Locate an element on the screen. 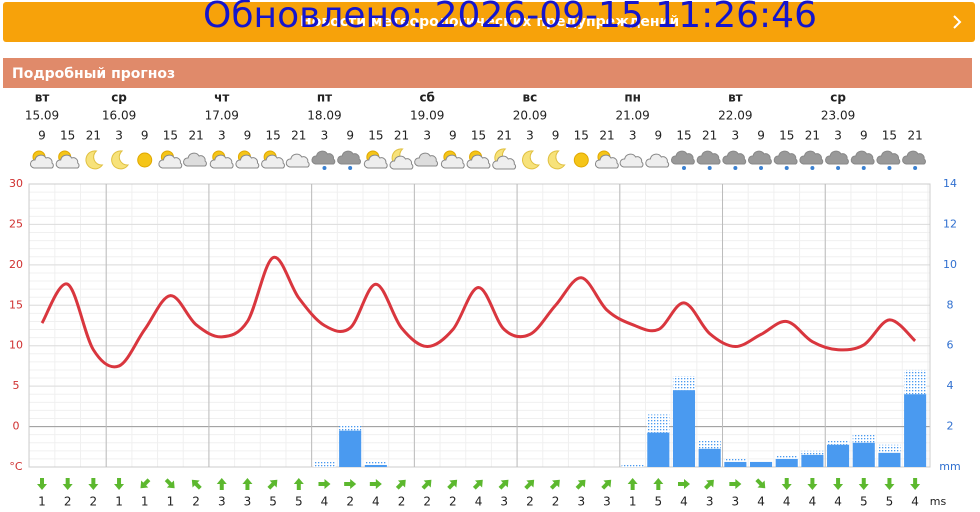  banner is located at coordinates (489, 22).